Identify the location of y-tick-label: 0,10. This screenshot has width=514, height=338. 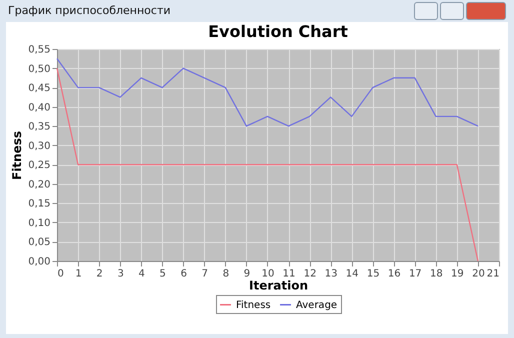
(39, 223).